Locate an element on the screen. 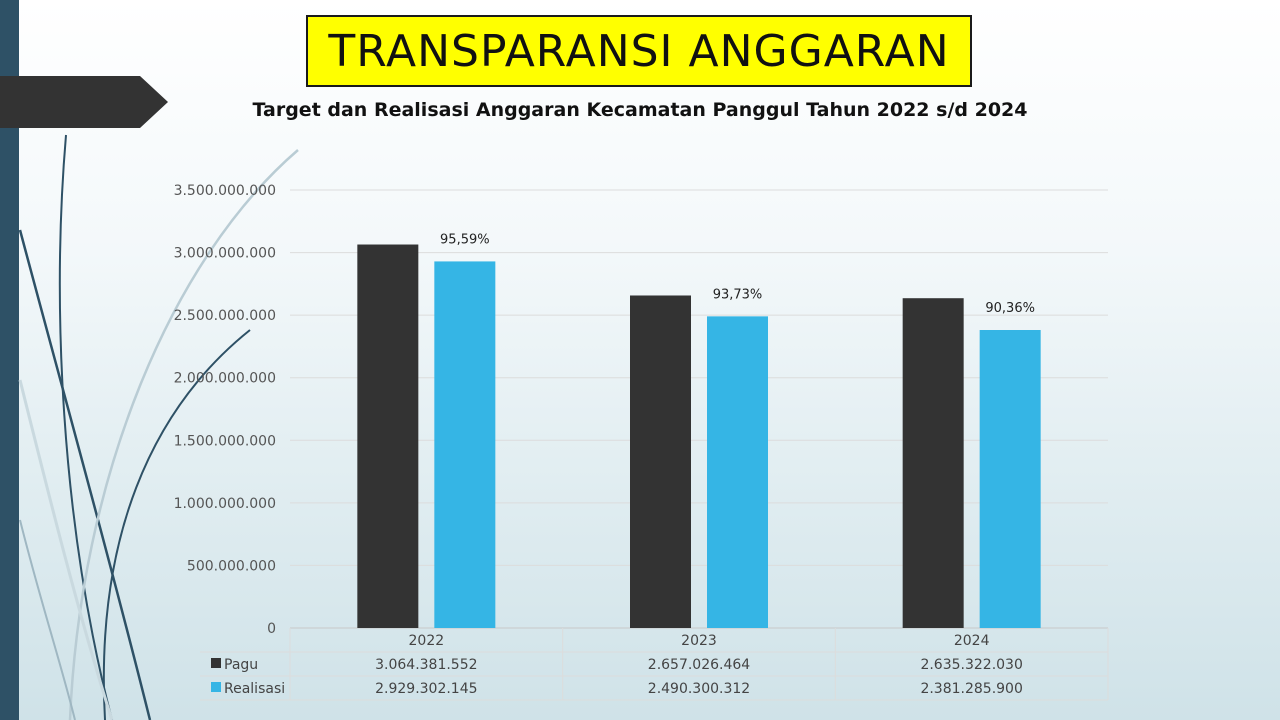 The height and width of the screenshot is (720, 1280). table-value: 2.657.026.464 is located at coordinates (699, 665).